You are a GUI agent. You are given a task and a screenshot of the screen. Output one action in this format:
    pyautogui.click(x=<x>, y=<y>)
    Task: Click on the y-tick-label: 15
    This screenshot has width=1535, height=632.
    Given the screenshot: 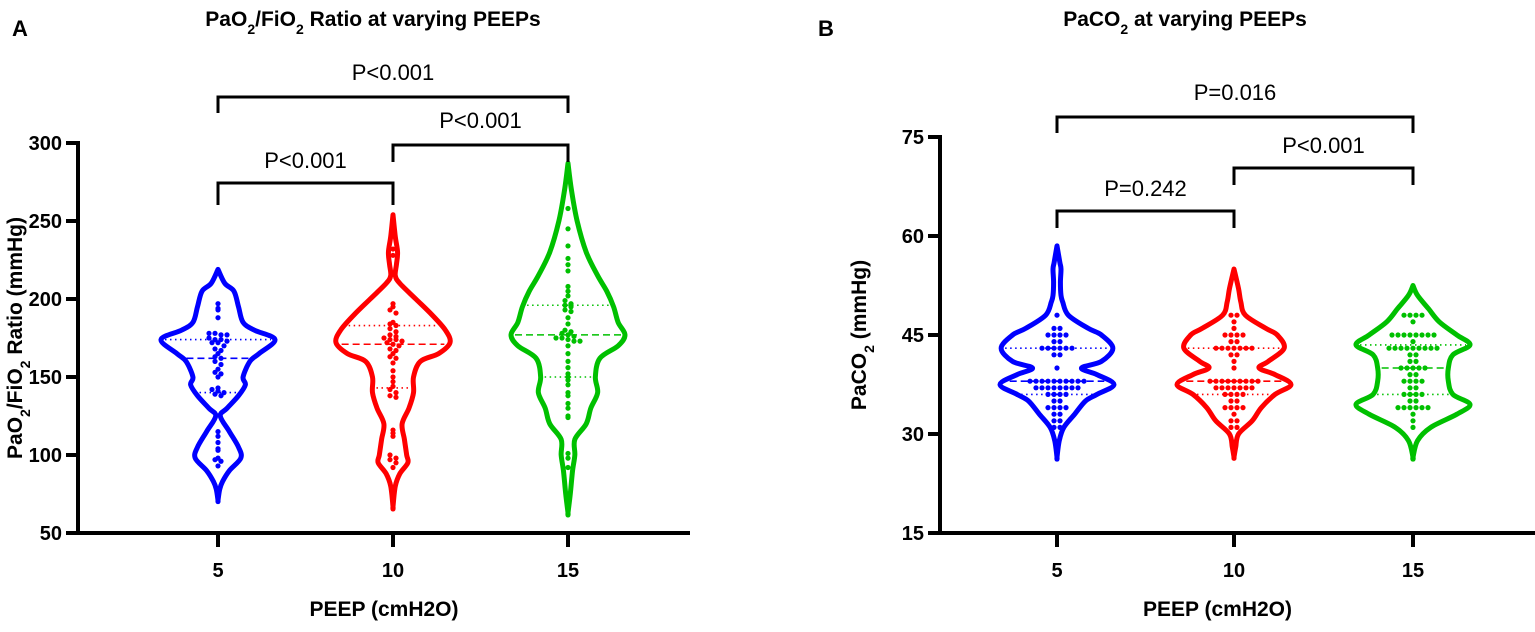 What is the action you would take?
    pyautogui.click(x=913, y=534)
    